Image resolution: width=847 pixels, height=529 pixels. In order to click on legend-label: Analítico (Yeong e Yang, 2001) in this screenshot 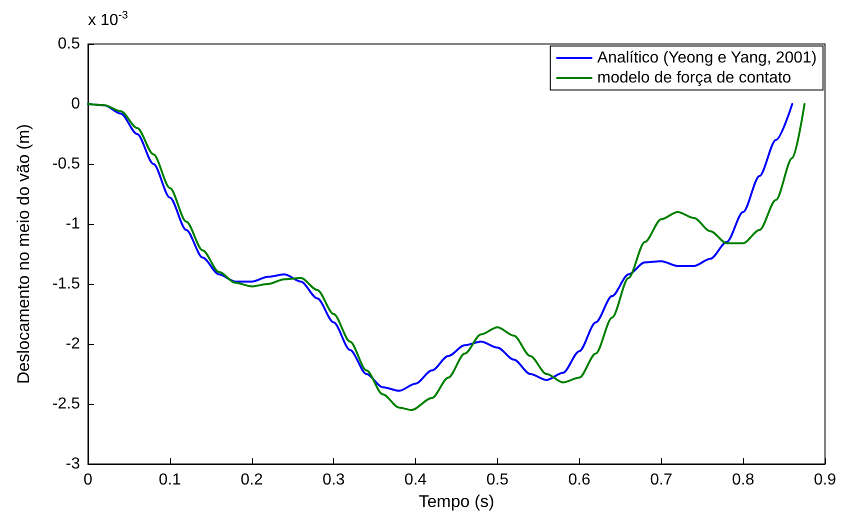, I will do `click(707, 58)`.